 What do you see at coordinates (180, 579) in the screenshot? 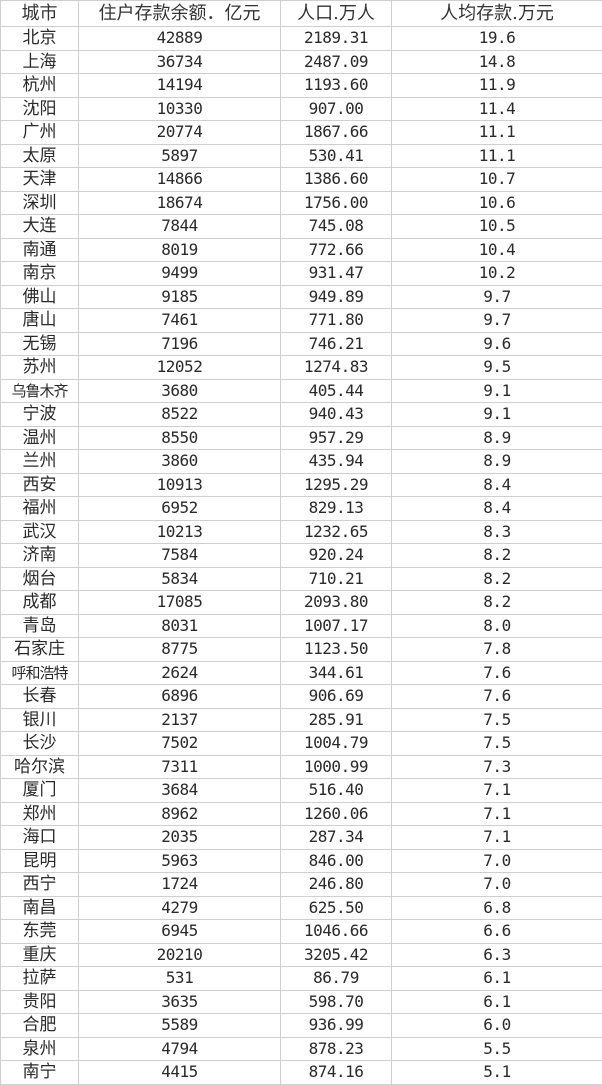
I see `cell-deposits: 5834` at bounding box center [180, 579].